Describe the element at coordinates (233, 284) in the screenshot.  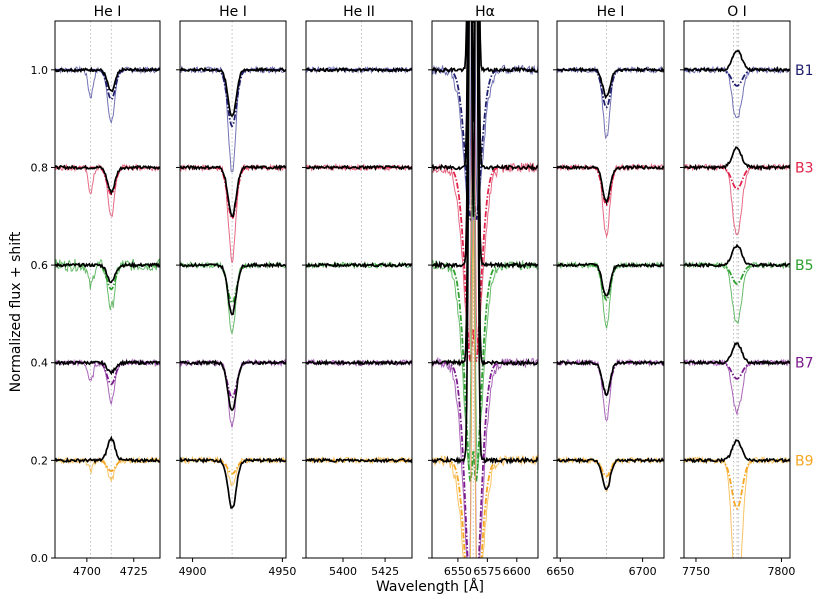
I see `model-B5` at that location.